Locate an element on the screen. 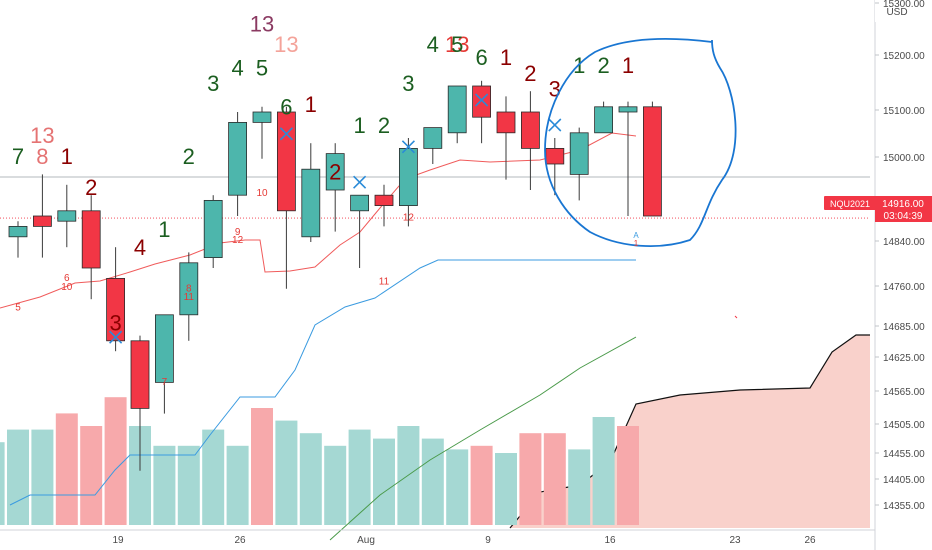 This screenshot has height=550, width=932. small-count-label: 9 is located at coordinates (238, 232).